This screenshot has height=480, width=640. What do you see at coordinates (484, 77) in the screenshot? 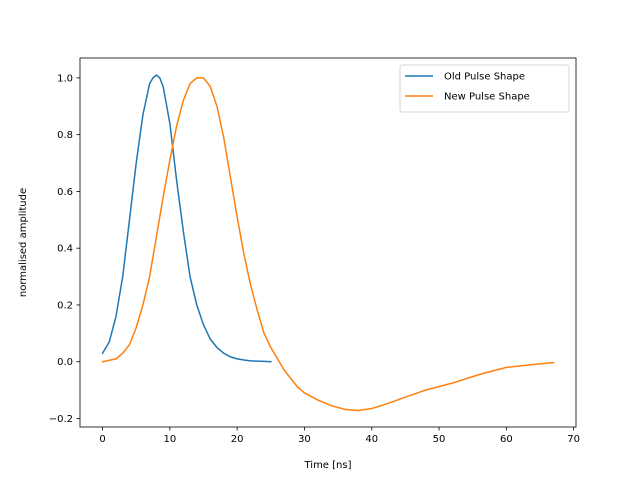
I see `legend-label-1: Old Pulse Shape` at bounding box center [484, 77].